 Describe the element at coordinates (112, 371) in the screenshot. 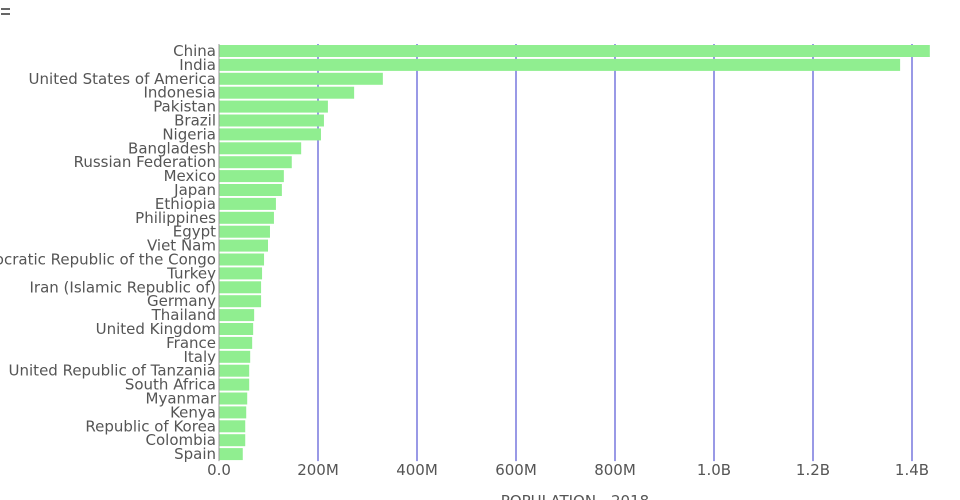

I see `y-tick-label: United Republic of Tanzania` at that location.